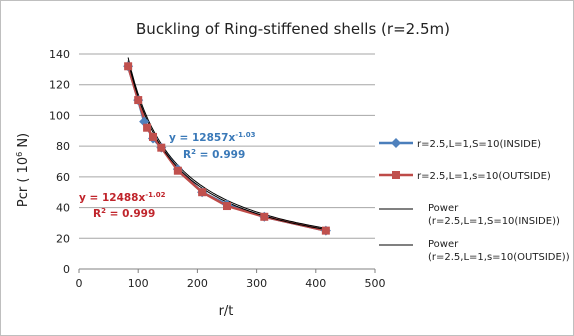  Describe the element at coordinates (197, 283) in the screenshot. I see `x-tick-label: 200` at that location.